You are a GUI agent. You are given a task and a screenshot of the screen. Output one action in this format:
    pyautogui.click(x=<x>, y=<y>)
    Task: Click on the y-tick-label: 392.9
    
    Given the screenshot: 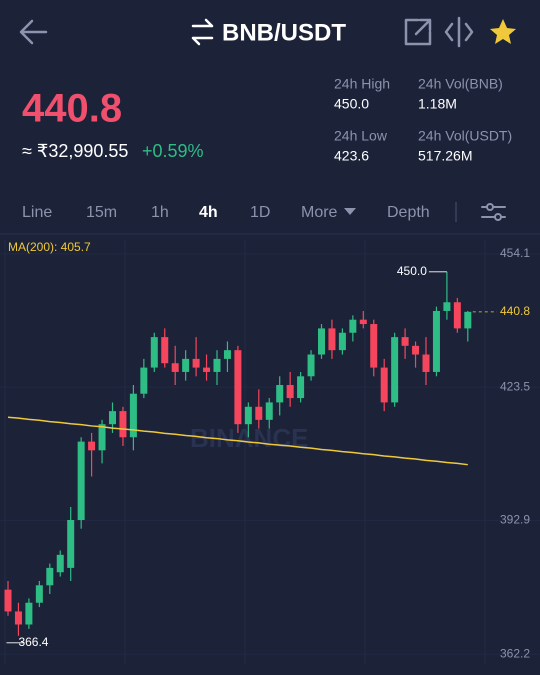 What is the action you would take?
    pyautogui.click(x=515, y=520)
    